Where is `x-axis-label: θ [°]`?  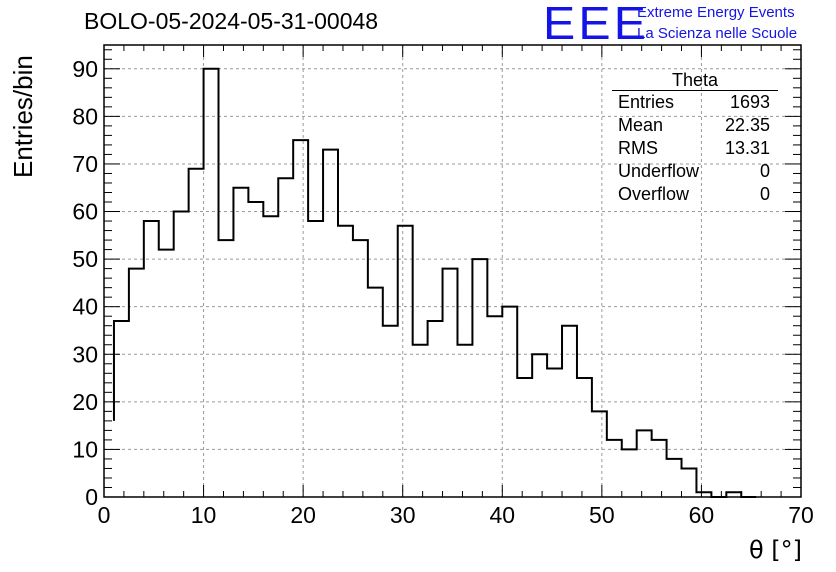 x-axis-label: θ [°] is located at coordinates (775, 550).